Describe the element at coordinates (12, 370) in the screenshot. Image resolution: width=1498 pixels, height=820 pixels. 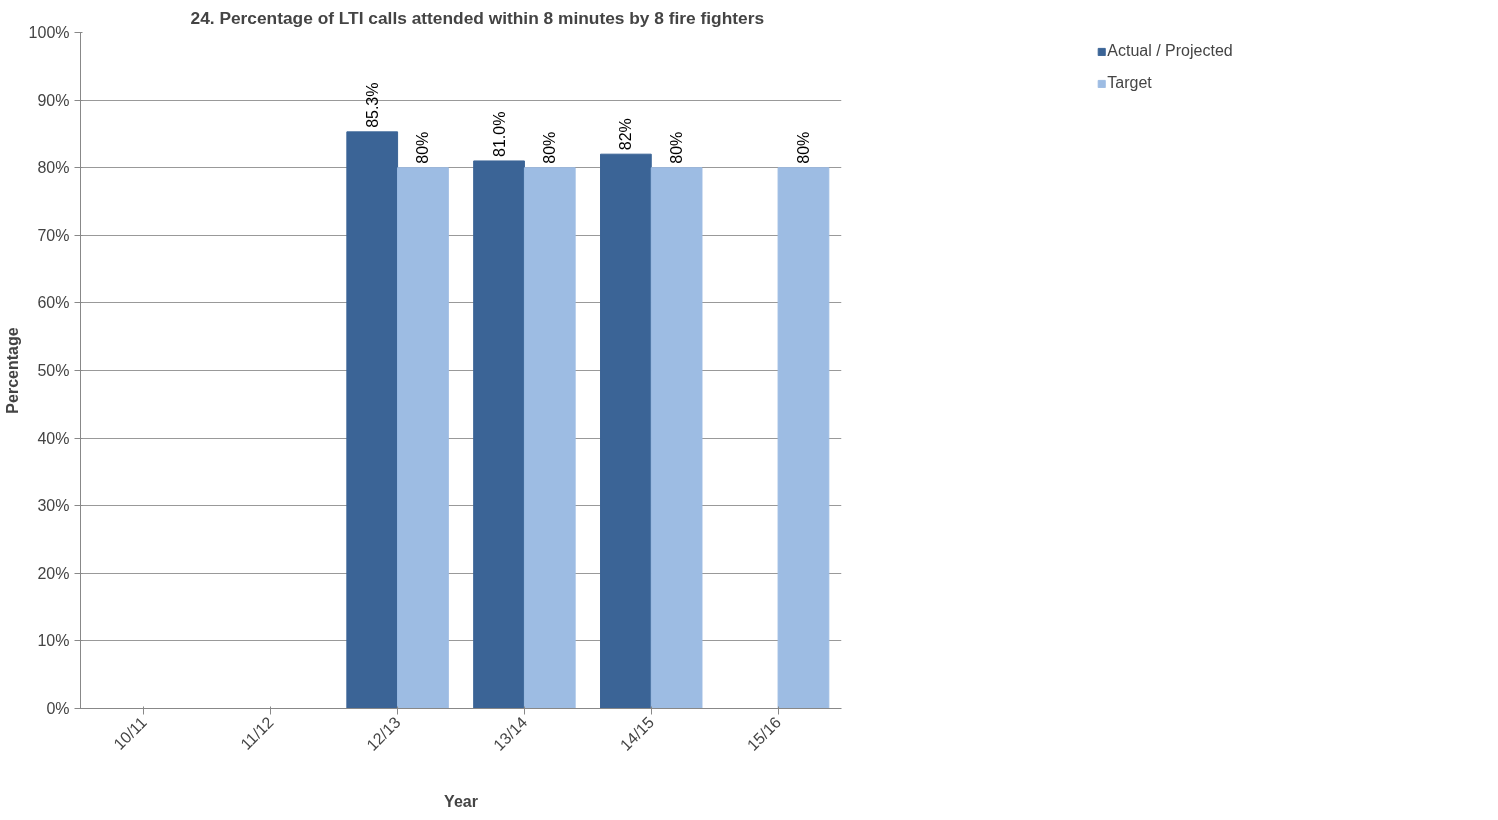
I see `y-axis-title: Percentage` at that location.